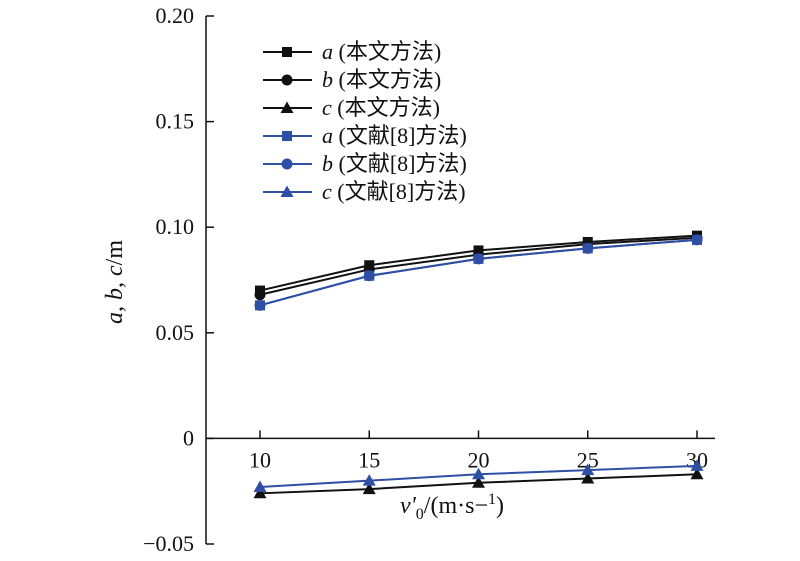 This screenshot has width=800, height=561. I want to click on x-tick-label: 20, so click(479, 459).